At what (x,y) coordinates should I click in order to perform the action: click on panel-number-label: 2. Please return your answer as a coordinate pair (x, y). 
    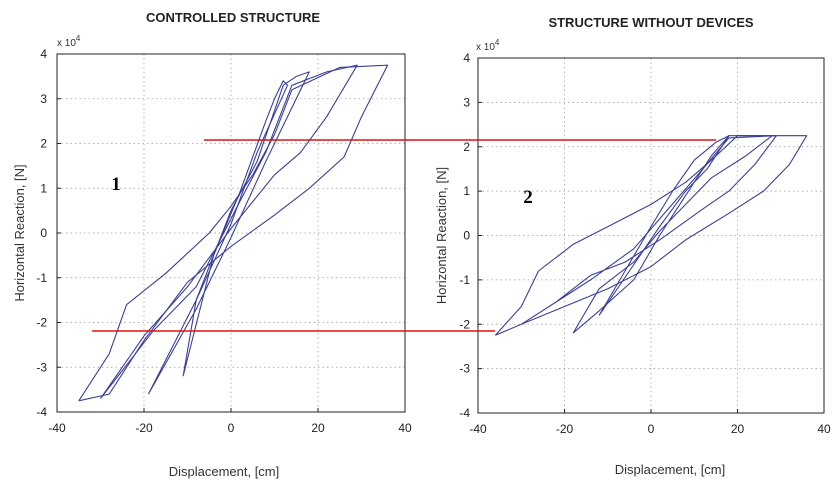
    Looking at the image, I should click on (528, 197).